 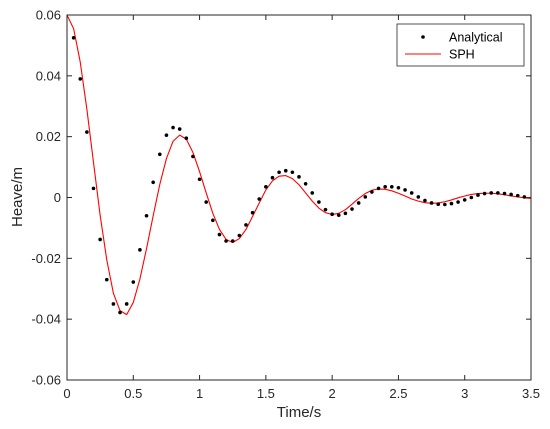 What do you see at coordinates (199, 393) in the screenshot?
I see `x-tick-label: 1` at bounding box center [199, 393].